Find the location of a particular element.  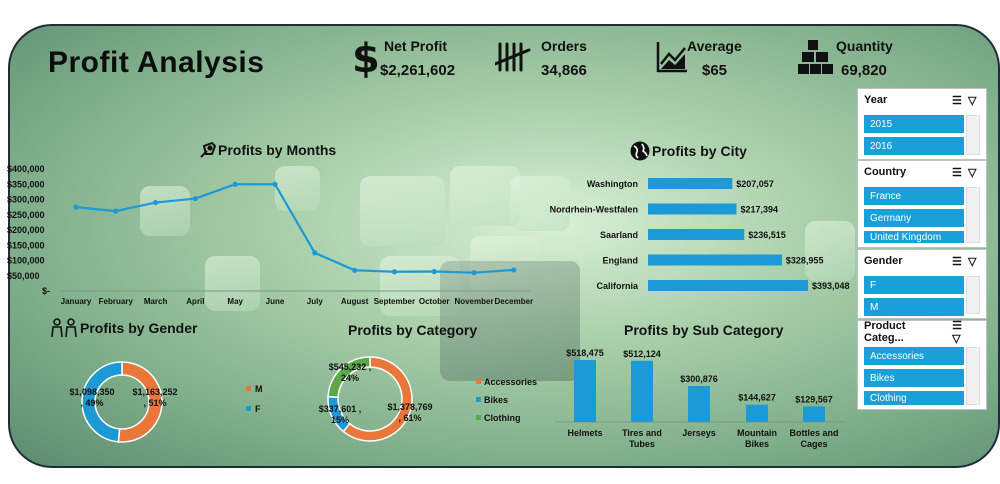

slicer-country: Country ☰ ▽ France Germany United Kingdom is located at coordinates (922, 204).